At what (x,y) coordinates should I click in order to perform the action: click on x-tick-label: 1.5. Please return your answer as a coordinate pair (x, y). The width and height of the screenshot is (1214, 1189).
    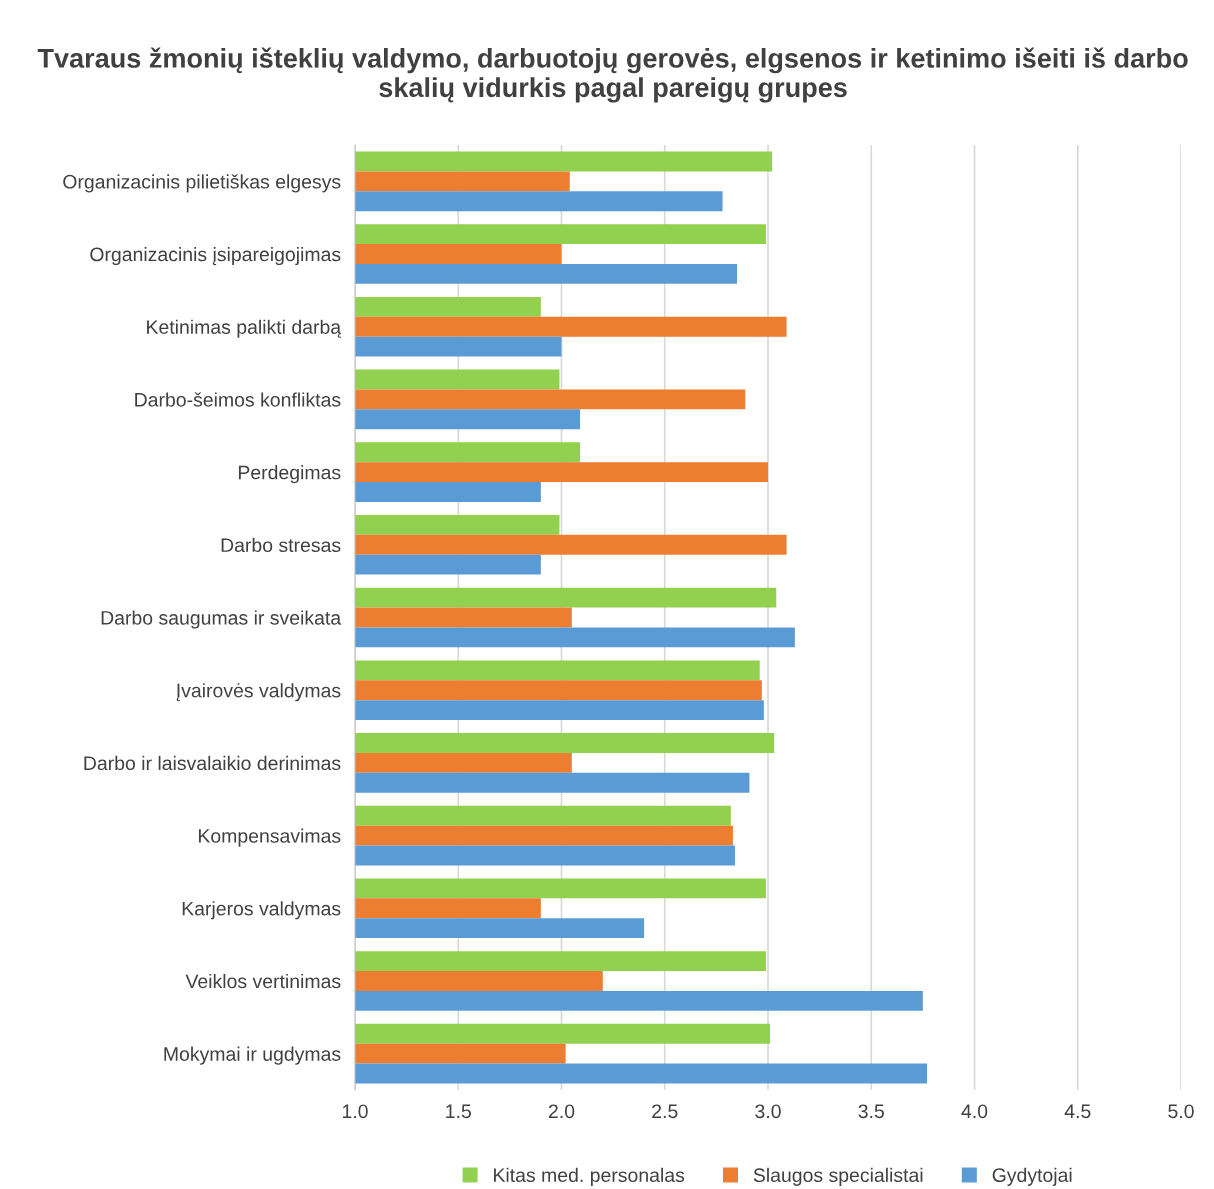
    Looking at the image, I should click on (458, 1111).